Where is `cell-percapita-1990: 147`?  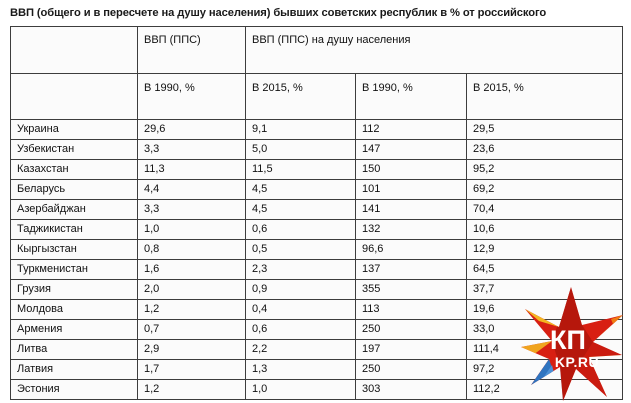
cell-percapita-1990: 147 is located at coordinates (411, 149).